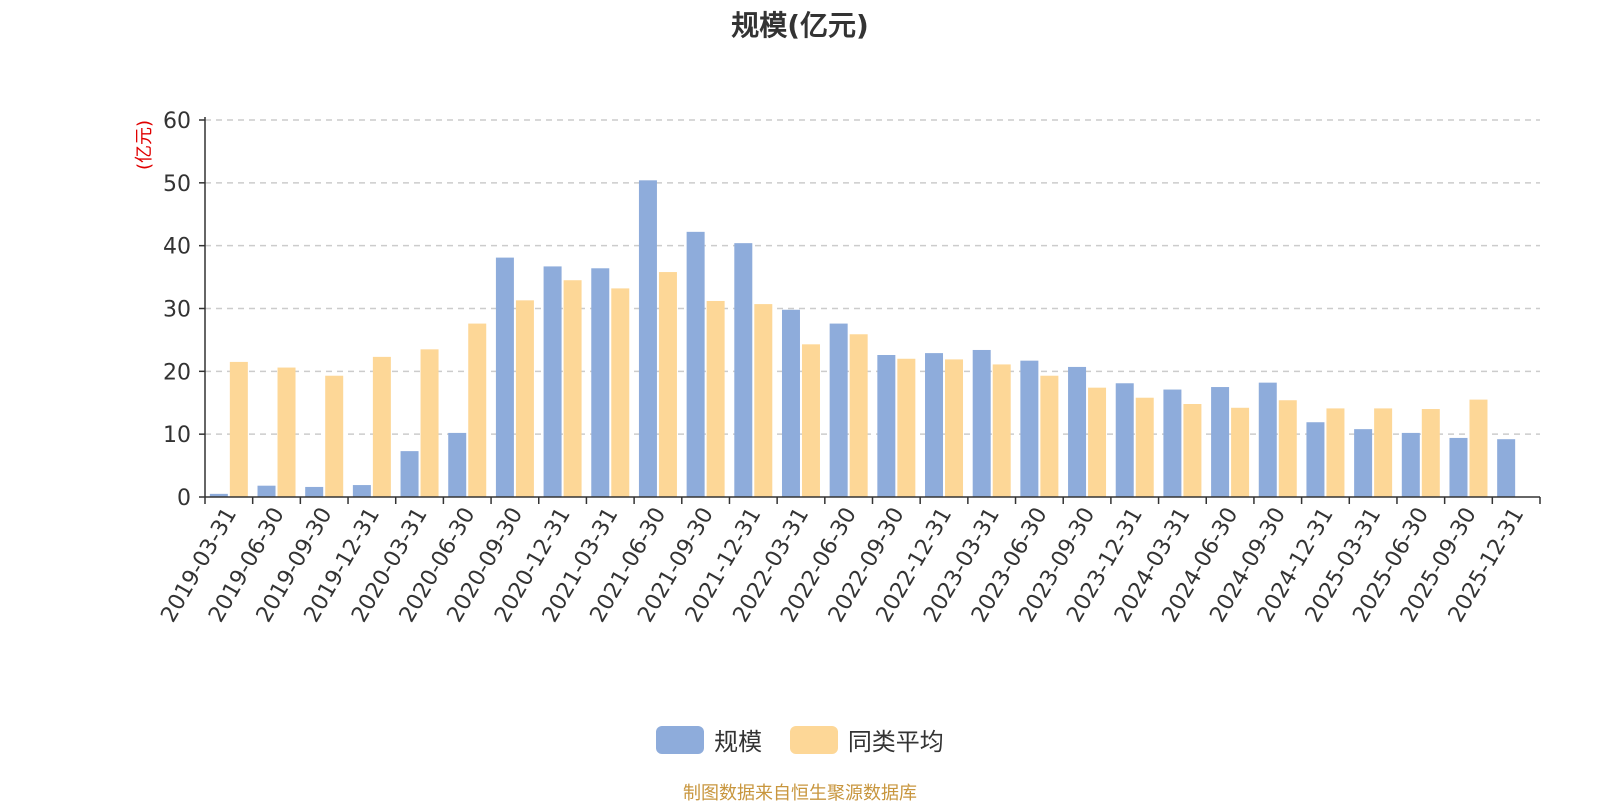 This screenshot has height=805, width=1600. I want to click on legend-item-scale: 规模, so click(709, 739).